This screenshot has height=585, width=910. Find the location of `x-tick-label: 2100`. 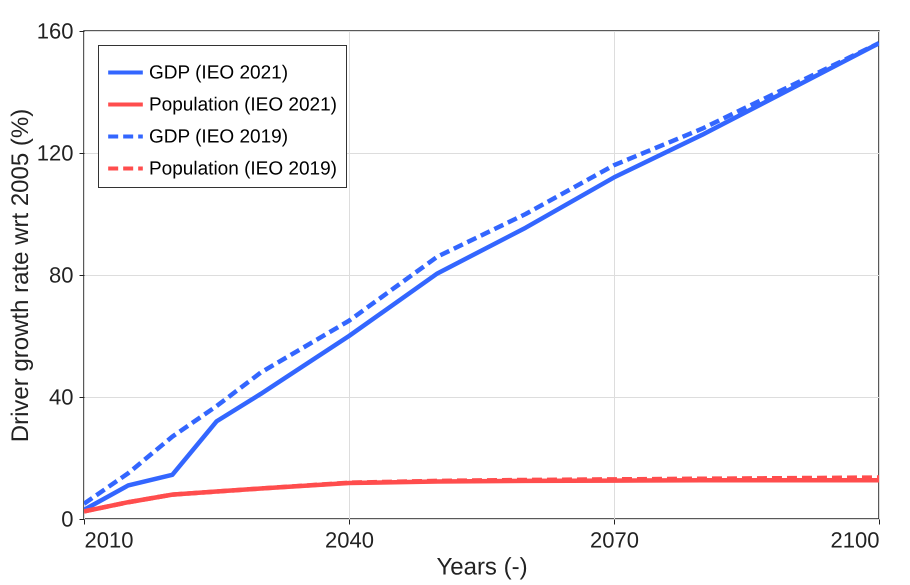

x-tick-label: 2100 is located at coordinates (855, 540).